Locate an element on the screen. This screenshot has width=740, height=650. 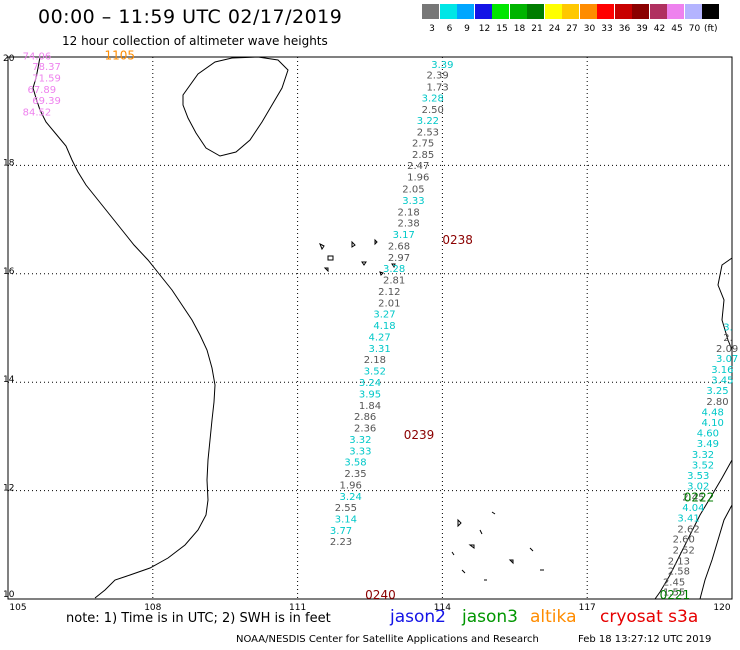
wave-height-value: 3.41 is located at coordinates (688, 518).